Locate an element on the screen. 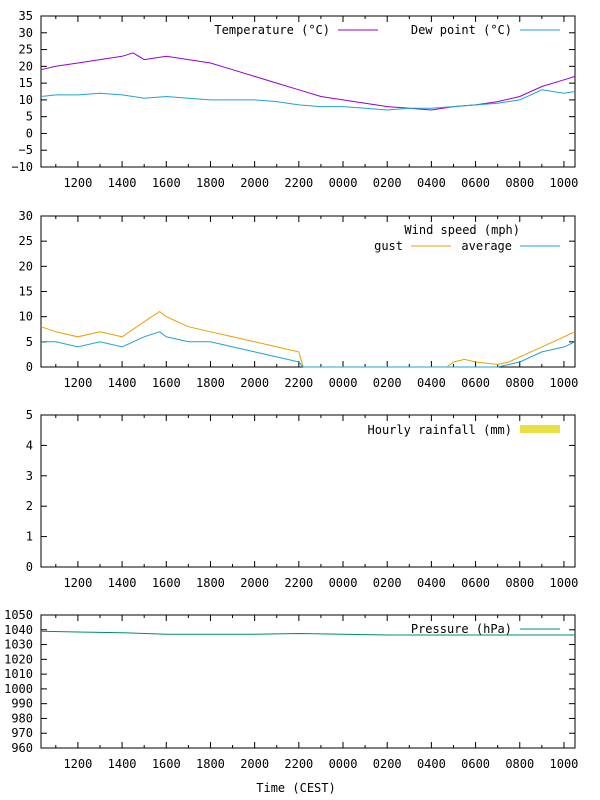 The height and width of the screenshot is (800, 600). legend-label: gust is located at coordinates (388, 246).